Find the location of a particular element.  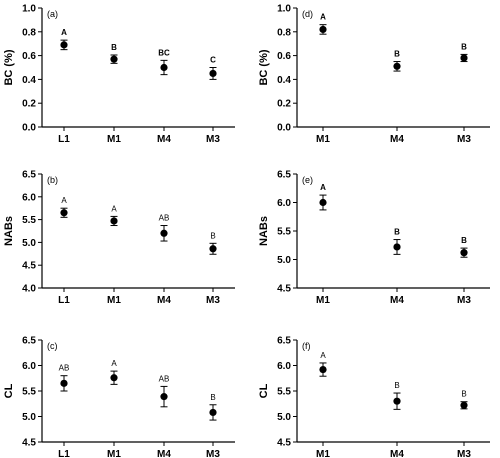

panel-label: (a) is located at coordinates (52, 14).